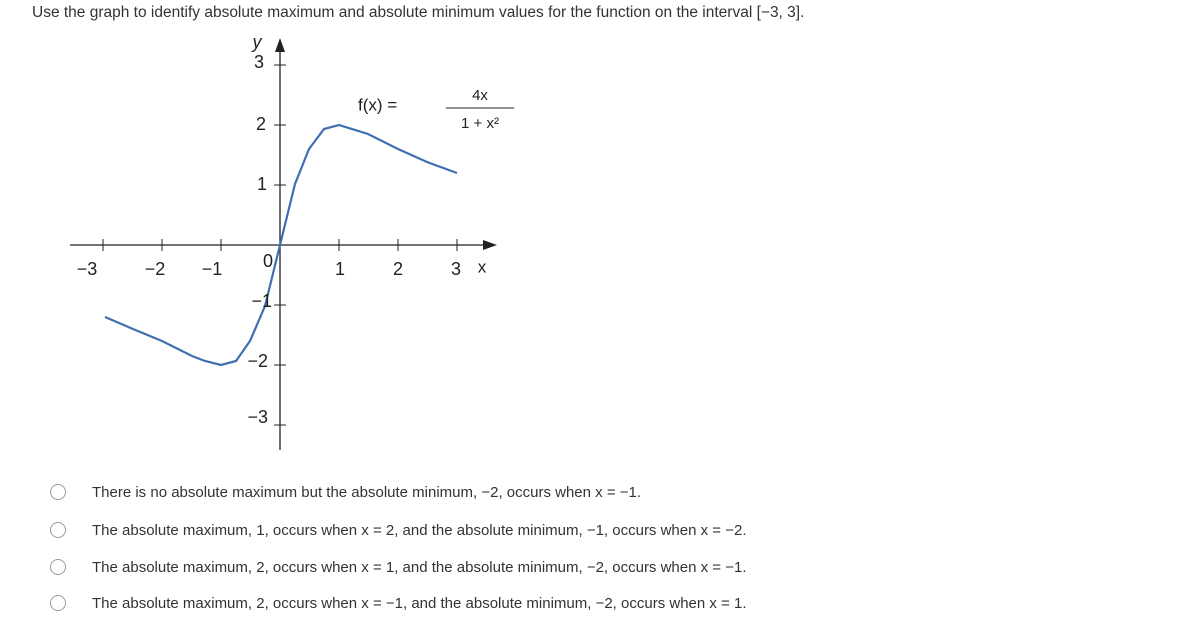 The width and height of the screenshot is (1200, 640). What do you see at coordinates (261, 301) in the screenshot?
I see `y-tick-label: −1` at bounding box center [261, 301].